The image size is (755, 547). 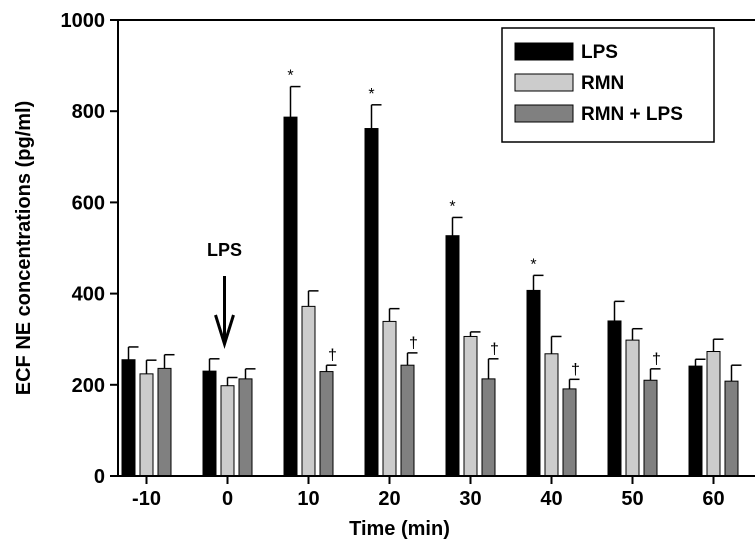 What do you see at coordinates (399, 529) in the screenshot?
I see `x-axis-title: Time (min)` at bounding box center [399, 529].